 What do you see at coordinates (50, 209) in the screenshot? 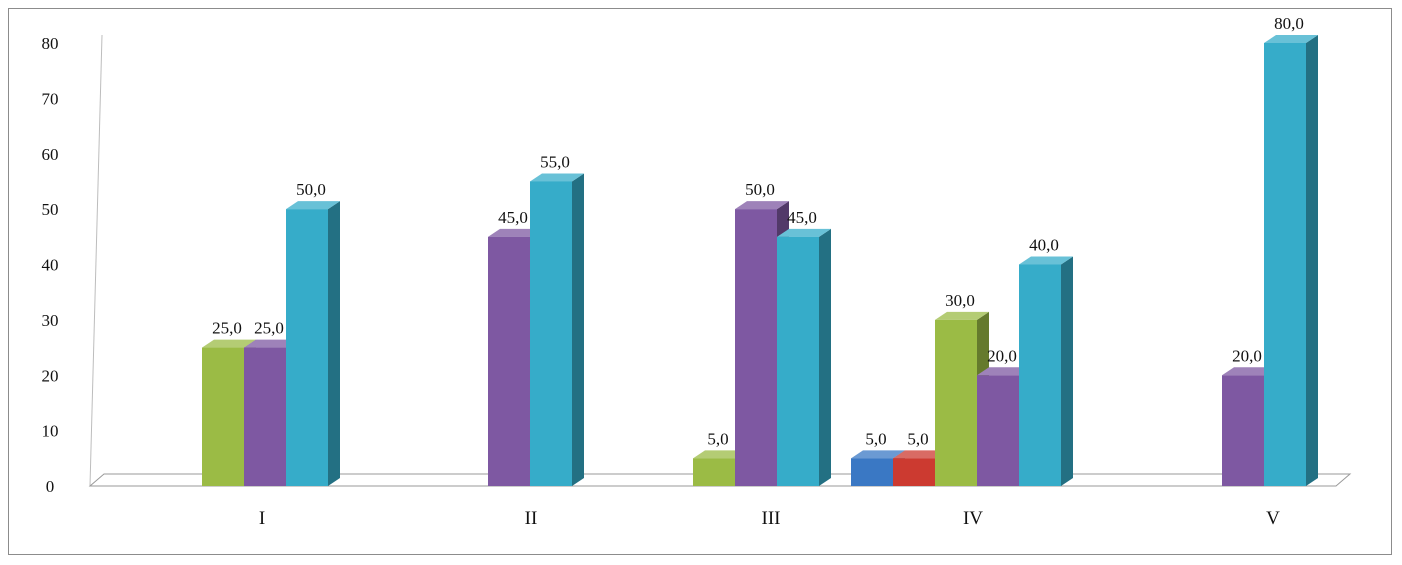
I see `y-tick-label: 50` at bounding box center [50, 209].